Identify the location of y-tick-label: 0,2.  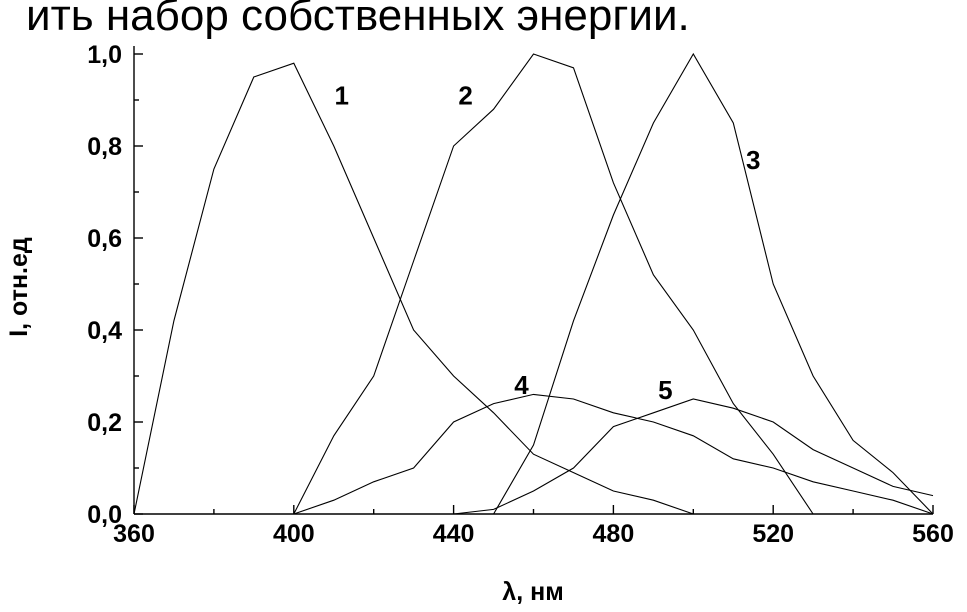
(104, 423).